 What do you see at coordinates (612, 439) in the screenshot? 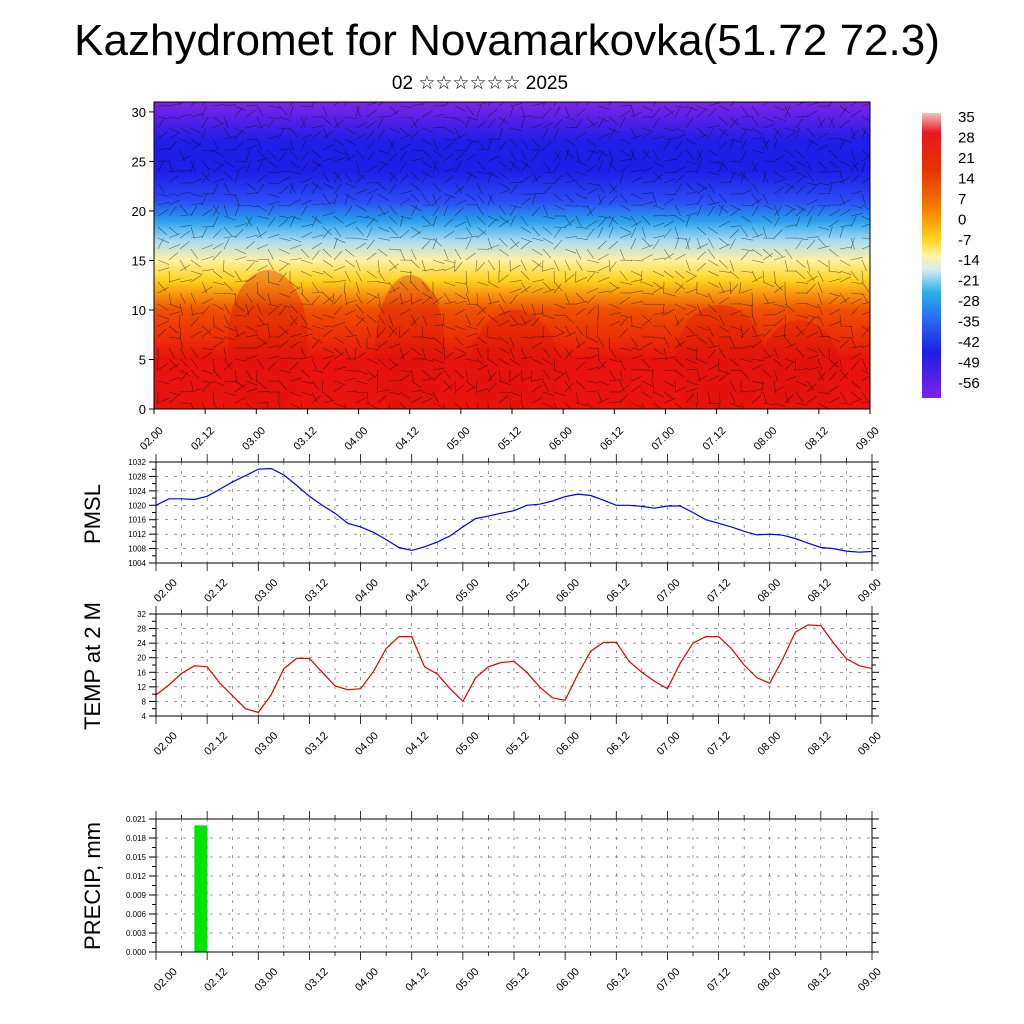
I see `x-tick-label: 06.12` at bounding box center [612, 439].